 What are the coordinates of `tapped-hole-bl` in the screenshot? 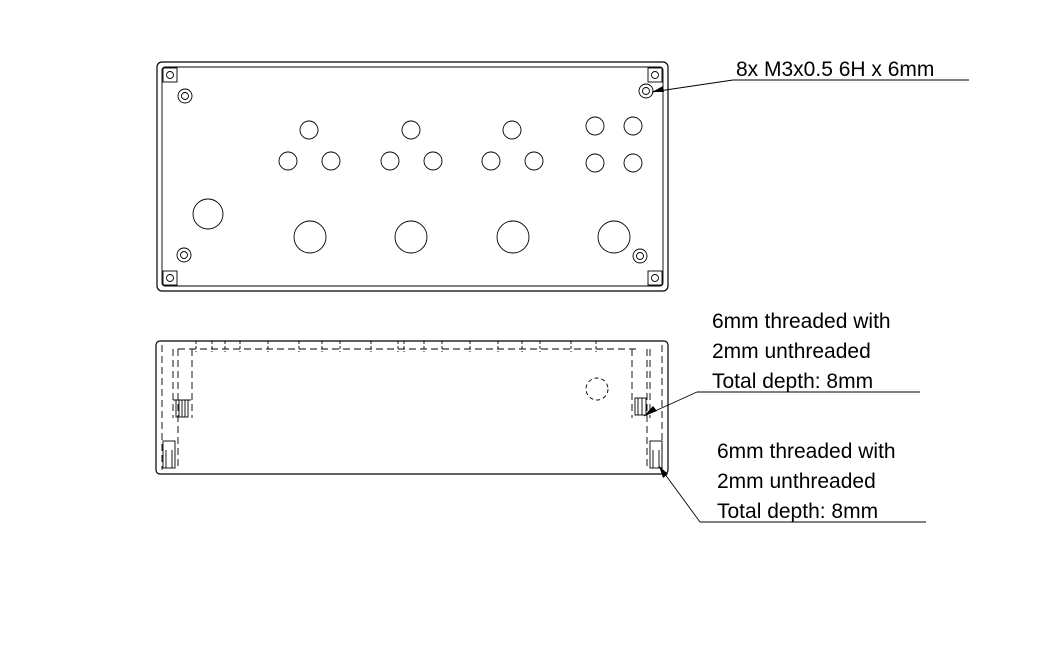 It's located at (184, 255).